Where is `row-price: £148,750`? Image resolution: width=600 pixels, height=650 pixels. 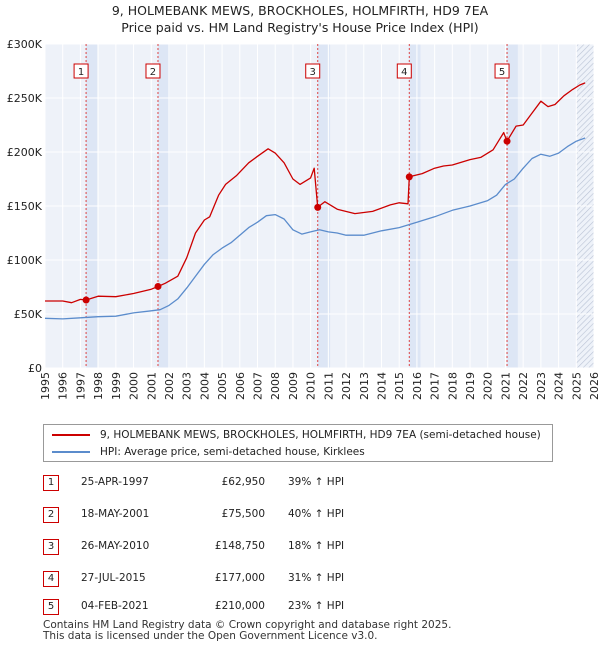
row-price: £148,750 is located at coordinates (239, 546).